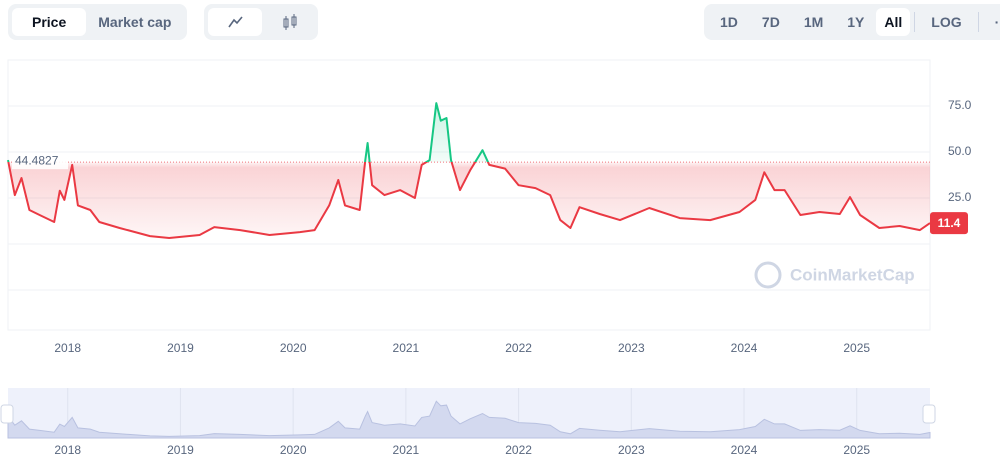  What do you see at coordinates (856, 450) in the screenshot?
I see `navigator-tick-label: 2025` at bounding box center [856, 450].